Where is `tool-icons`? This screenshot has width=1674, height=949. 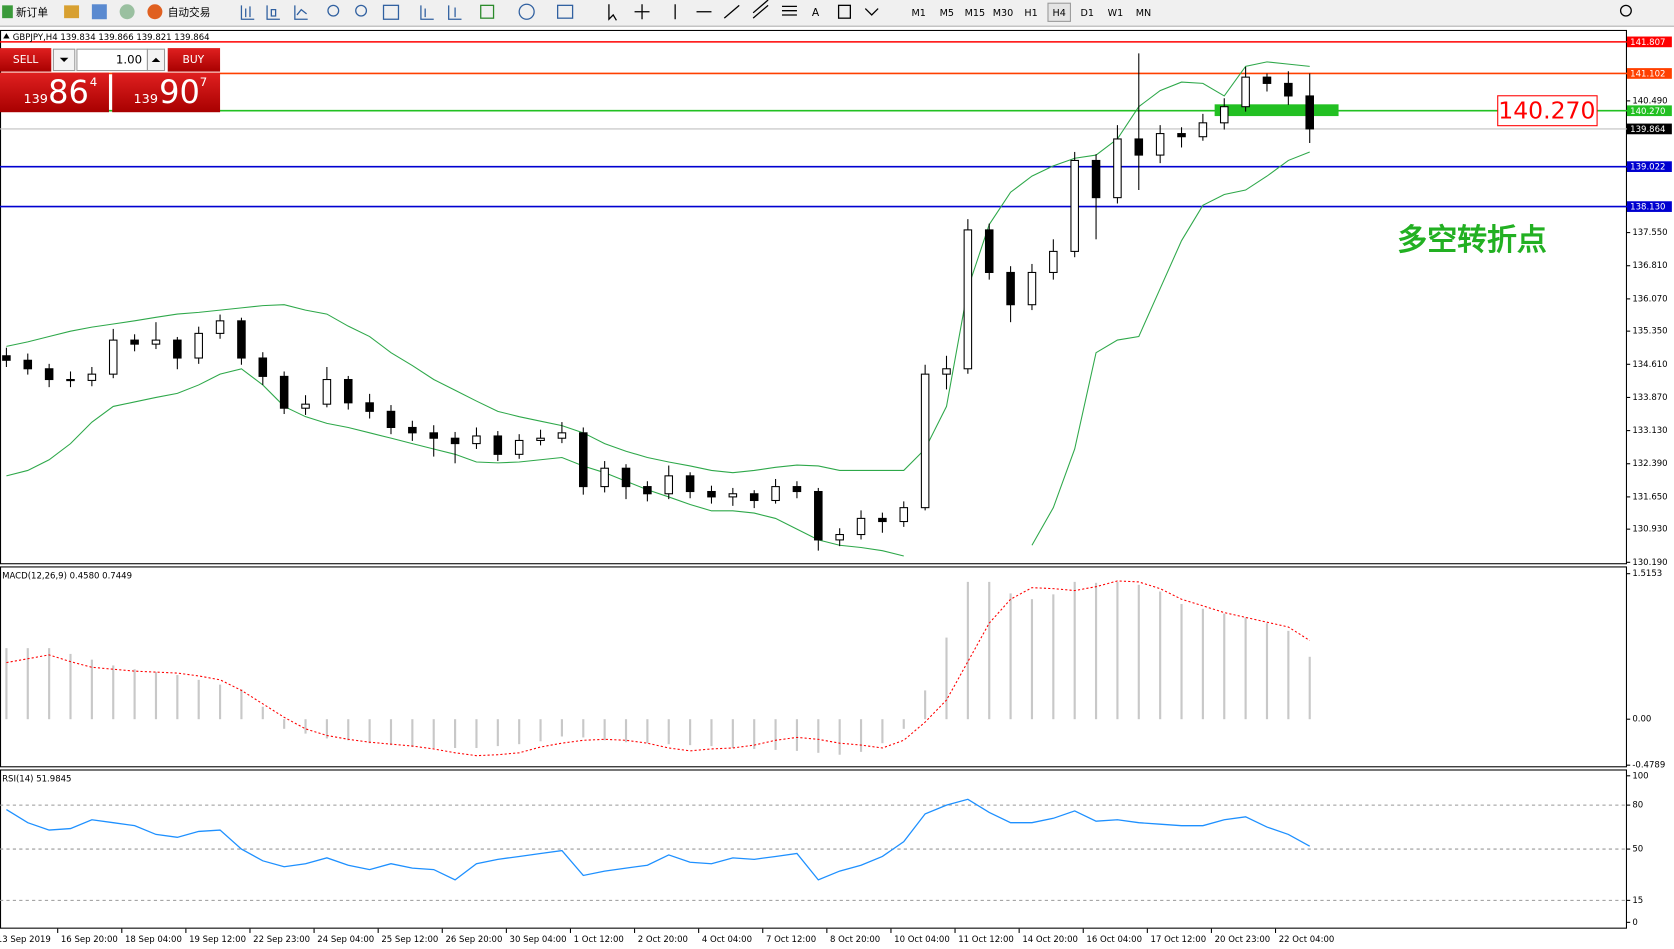 tool-icons is located at coordinates (936, 10).